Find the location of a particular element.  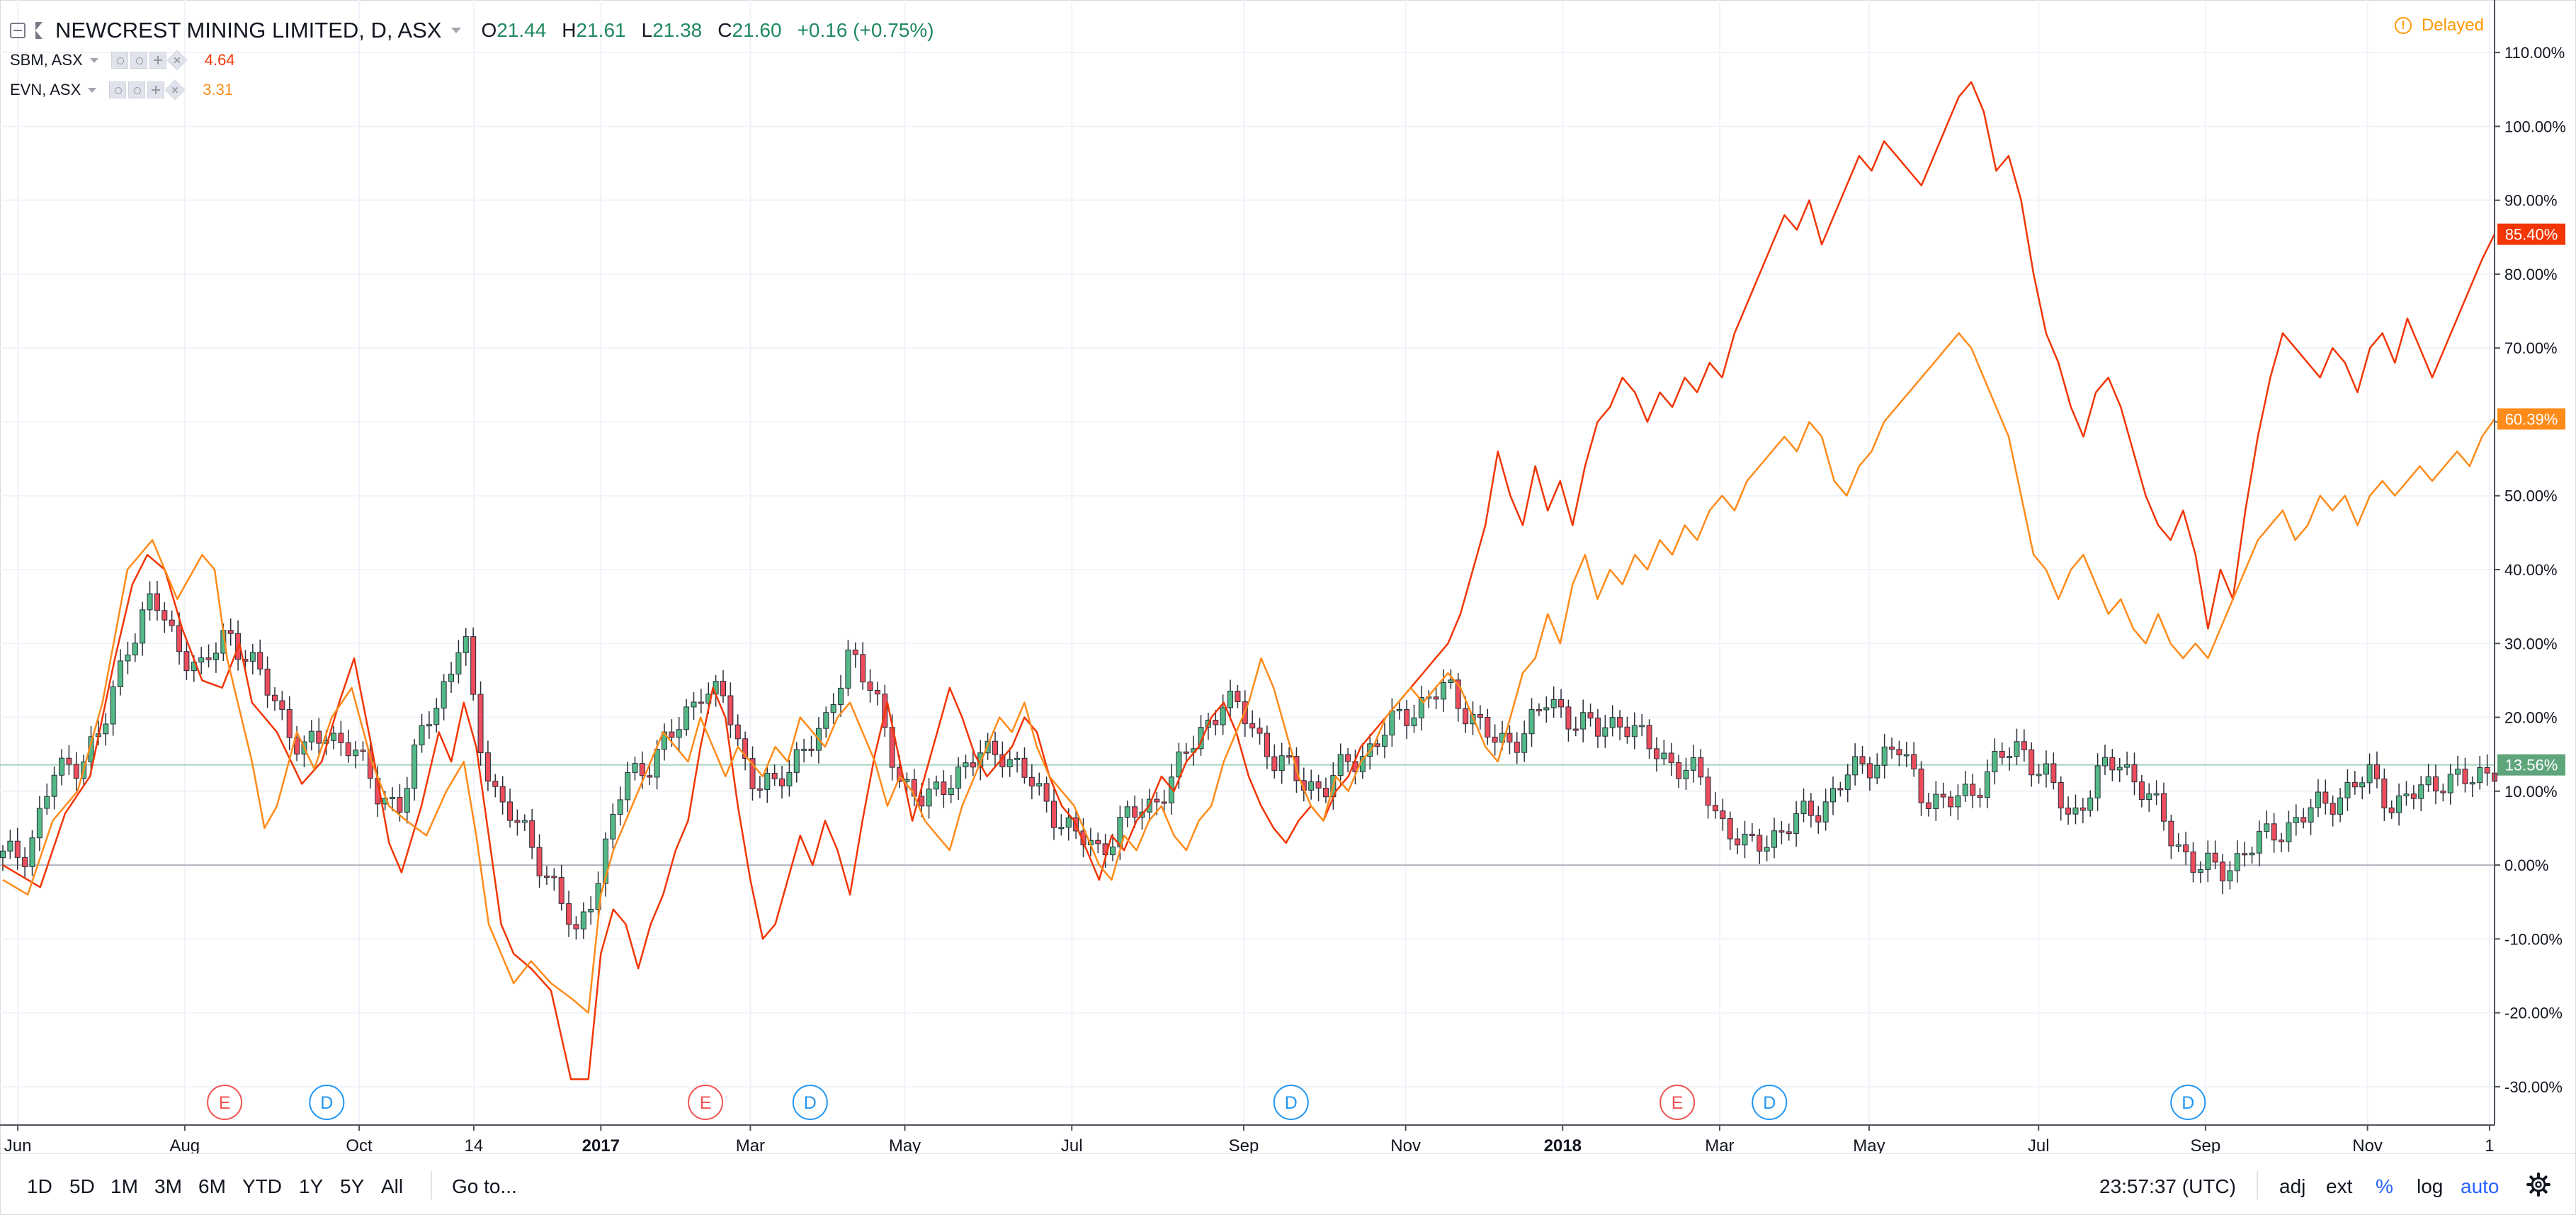

ext-toggle: ext is located at coordinates (2339, 1186).